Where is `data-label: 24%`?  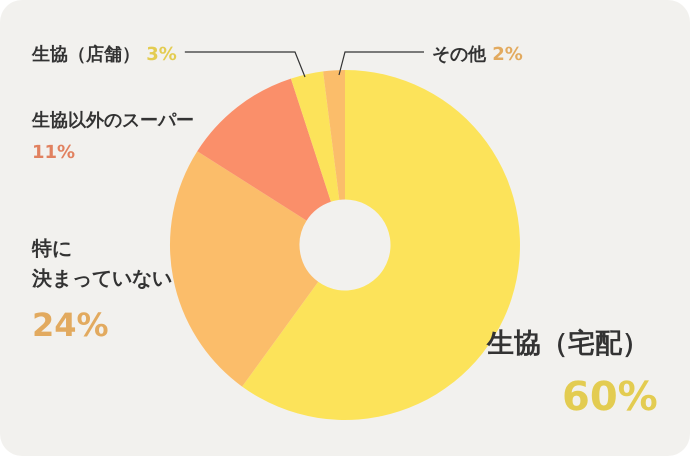
data-label: 24% is located at coordinates (70, 325).